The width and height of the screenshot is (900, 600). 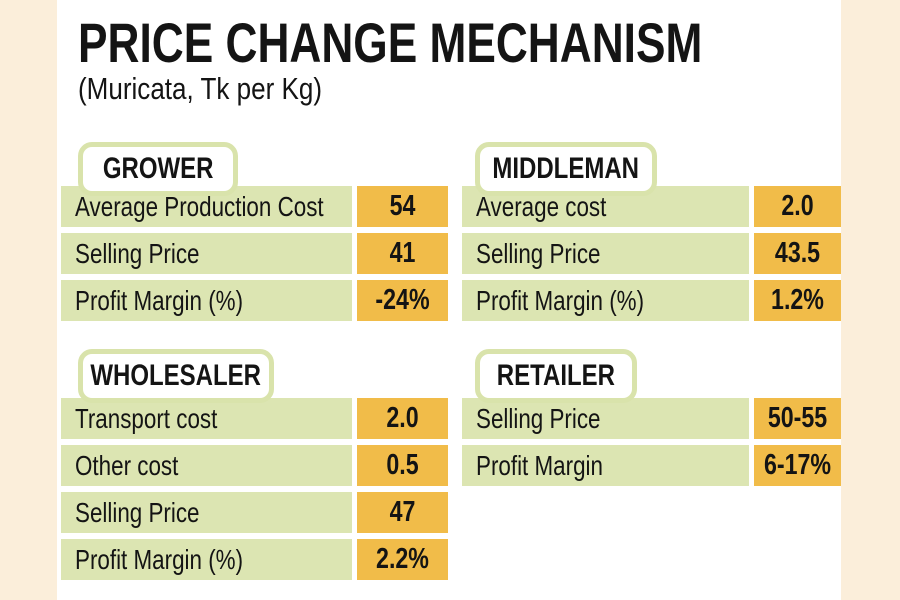 I want to click on table-row: Selling Price 41, so click(x=254, y=253).